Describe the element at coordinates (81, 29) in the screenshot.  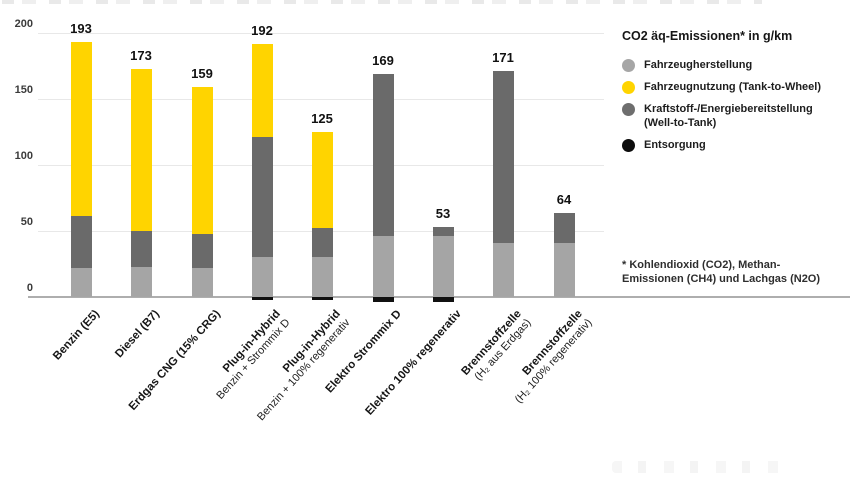
I see `bar-value-label: 193` at that location.